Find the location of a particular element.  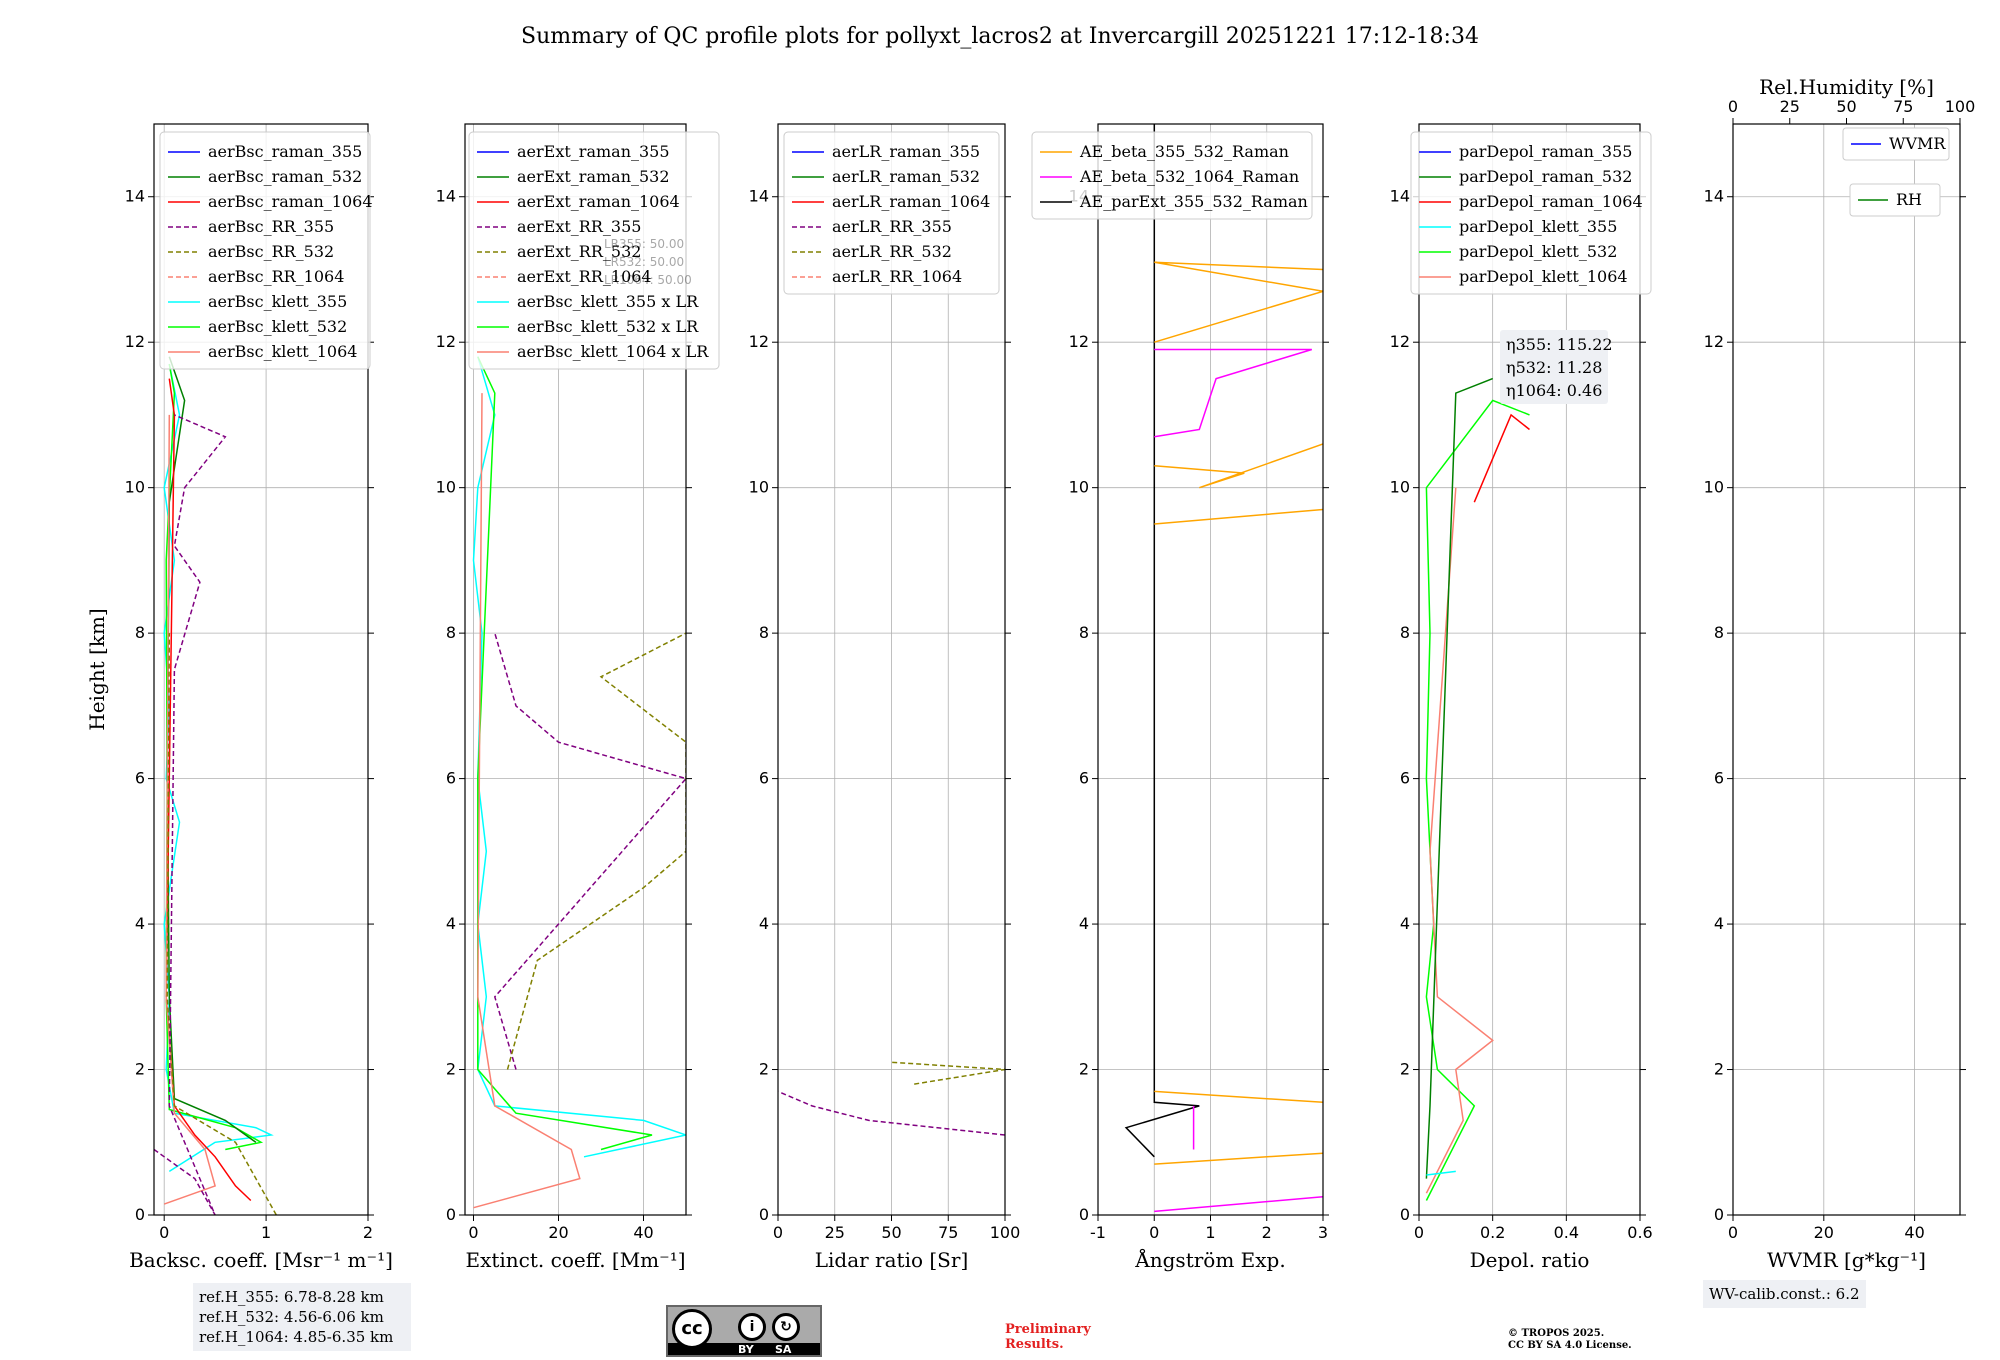

eta-label: η532: 11.28 is located at coordinates (1554, 367).